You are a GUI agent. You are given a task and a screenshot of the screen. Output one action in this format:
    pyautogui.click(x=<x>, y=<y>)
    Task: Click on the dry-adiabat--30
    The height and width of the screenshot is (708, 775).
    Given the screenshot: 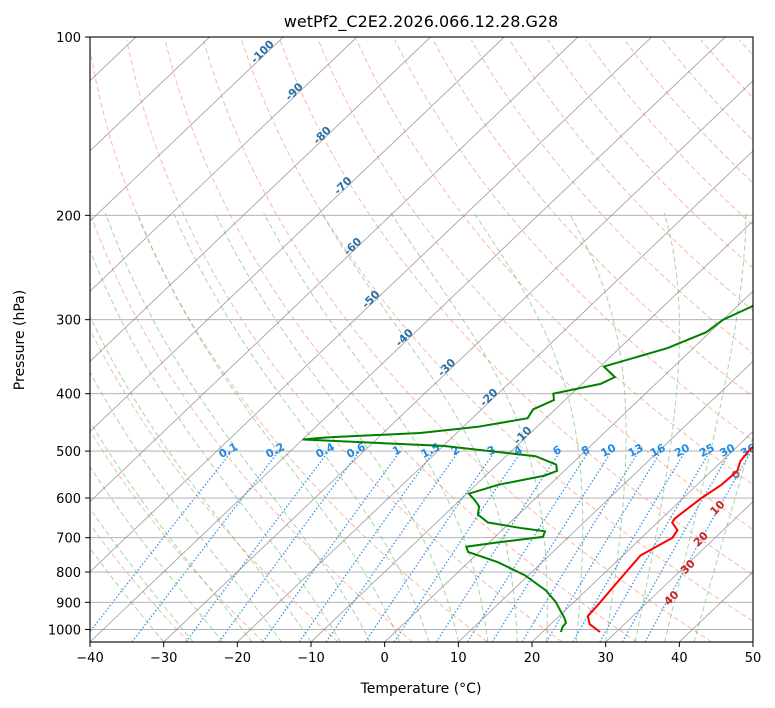 What is the action you would take?
    pyautogui.click(x=140, y=582)
    